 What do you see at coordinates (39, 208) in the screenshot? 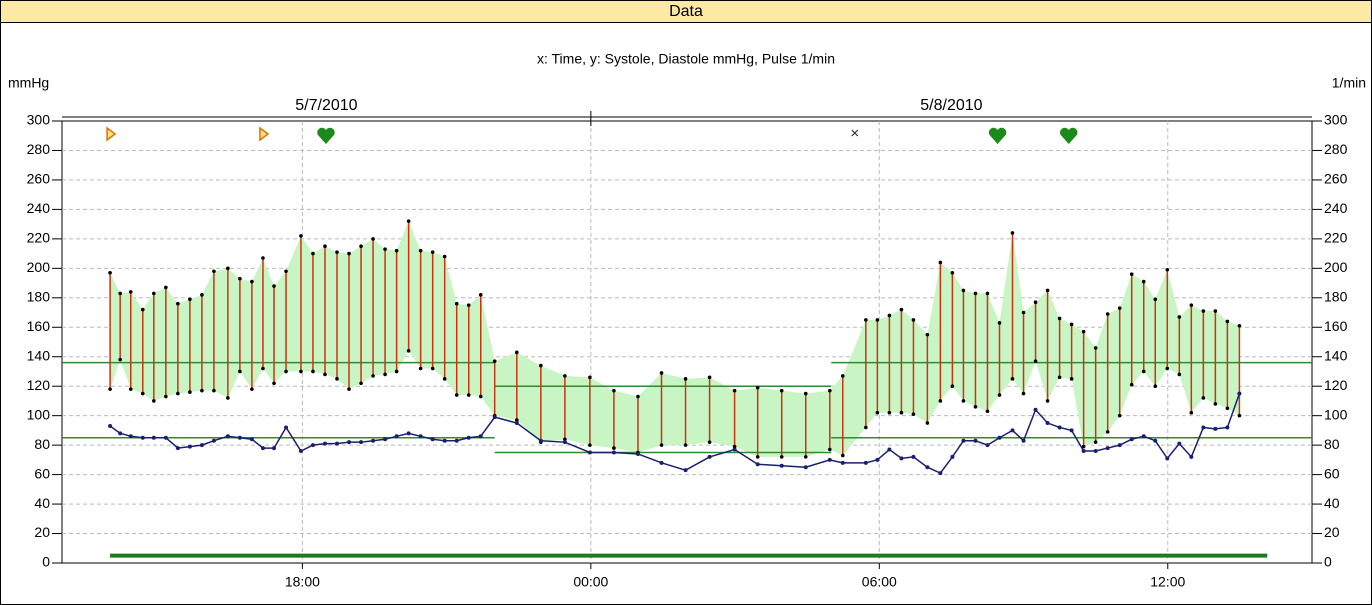
I see `y-tick-label: 240` at bounding box center [39, 208].